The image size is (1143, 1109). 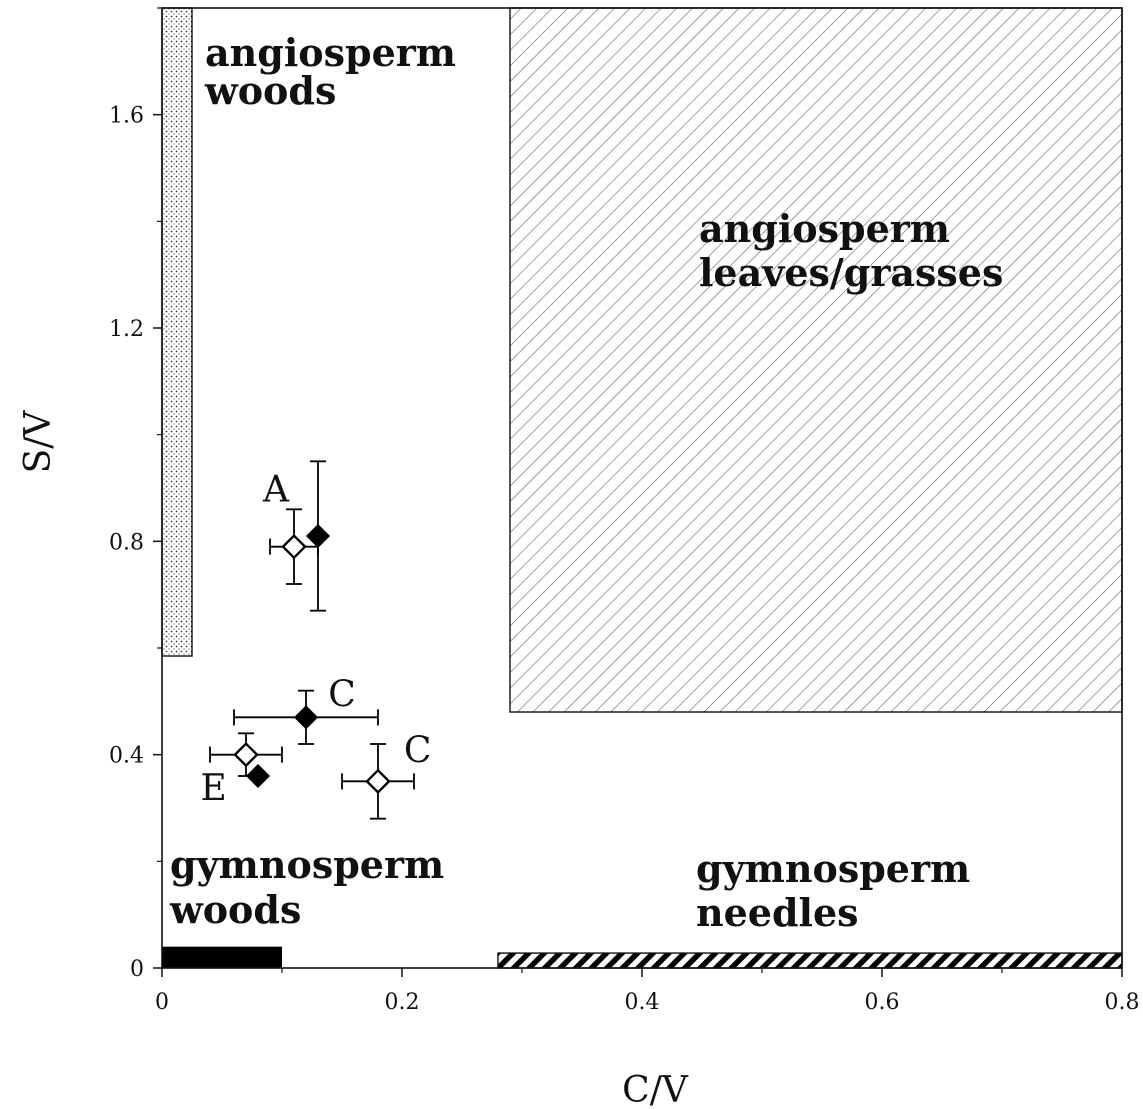 What do you see at coordinates (137, 969) in the screenshot?
I see `y-tick-label: 0` at bounding box center [137, 969].